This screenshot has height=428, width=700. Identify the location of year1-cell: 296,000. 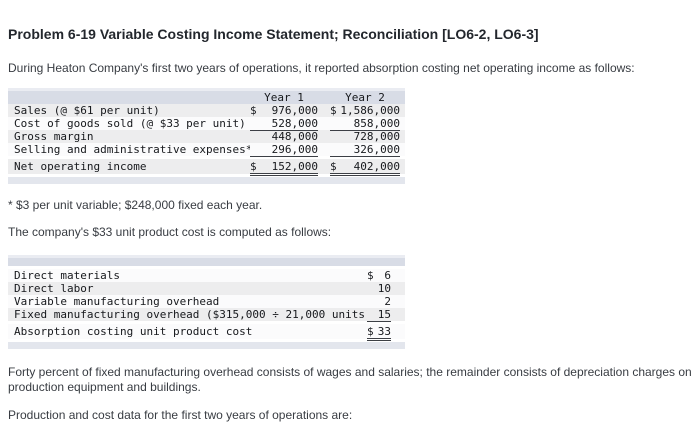
(284, 150).